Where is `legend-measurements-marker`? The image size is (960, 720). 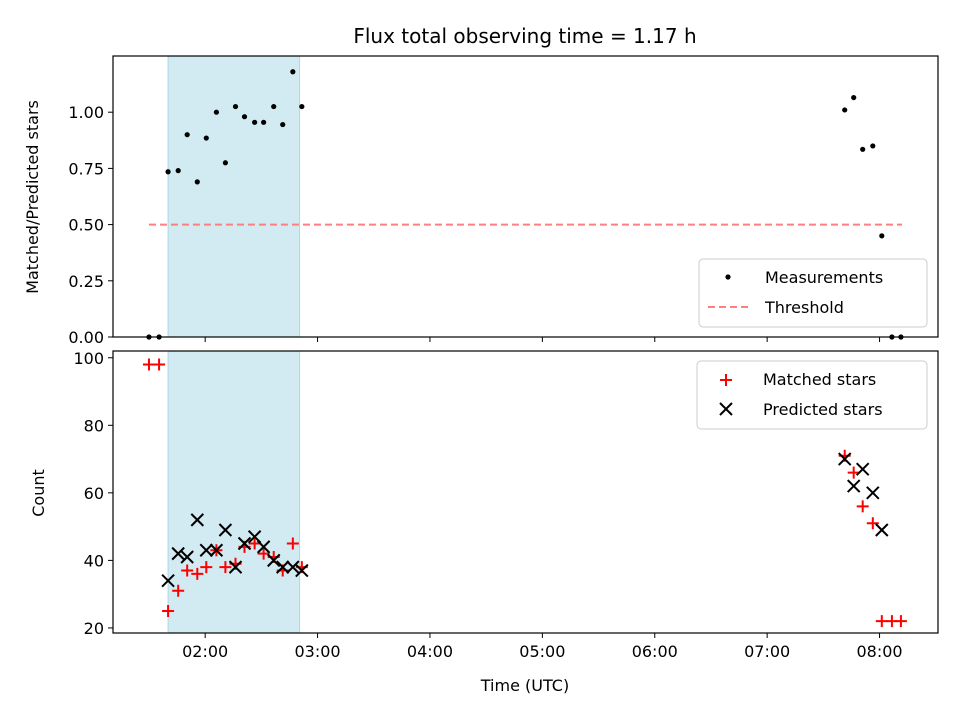
legend-measurements-marker is located at coordinates (728, 277).